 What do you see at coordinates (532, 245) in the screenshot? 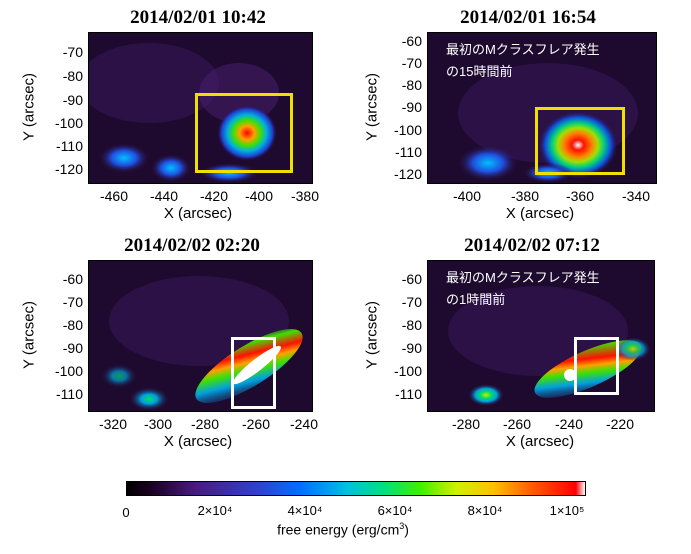
I see `panel-4-title: 2014/02/02 07:12` at bounding box center [532, 245].